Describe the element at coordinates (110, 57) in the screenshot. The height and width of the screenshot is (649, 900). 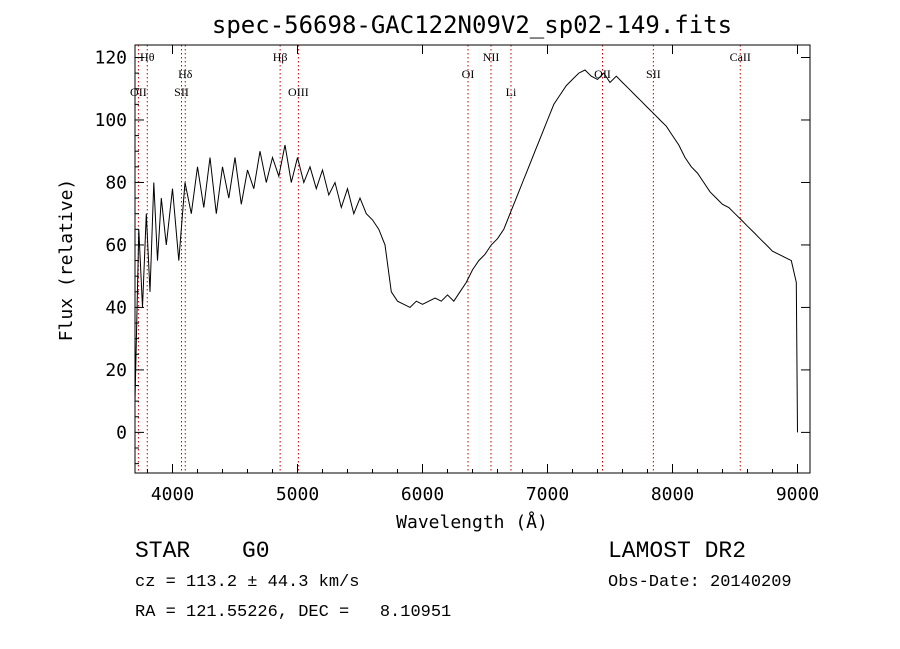
I see `y-tick-label: 120` at that location.